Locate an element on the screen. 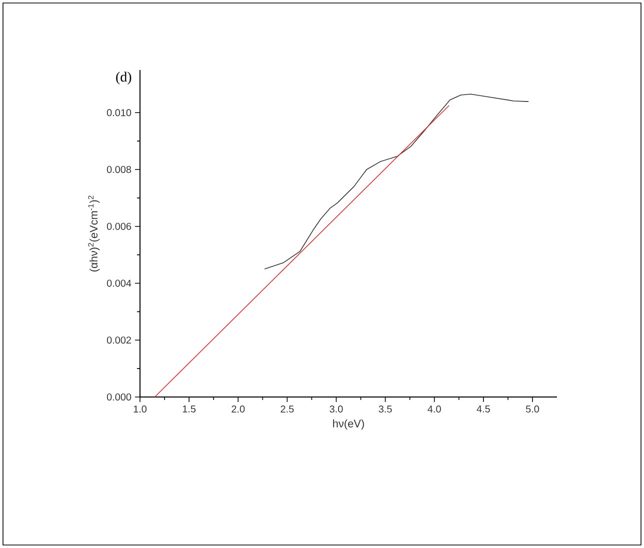 This screenshot has height=548, width=644. text: (d) is located at coordinates (124, 78).